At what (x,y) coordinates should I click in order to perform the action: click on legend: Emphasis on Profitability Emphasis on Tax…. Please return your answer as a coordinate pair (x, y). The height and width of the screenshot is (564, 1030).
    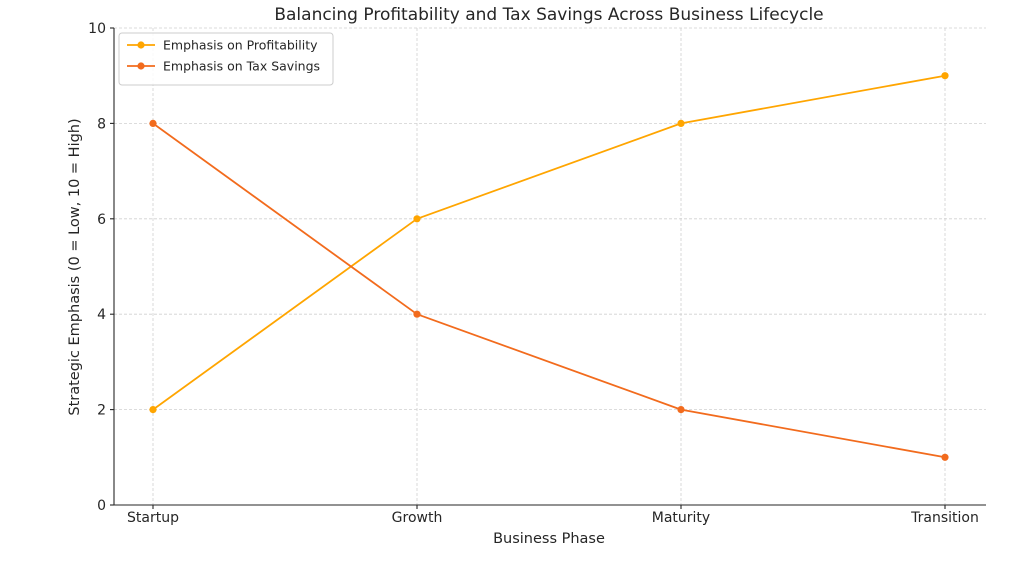
    Looking at the image, I should click on (226, 59).